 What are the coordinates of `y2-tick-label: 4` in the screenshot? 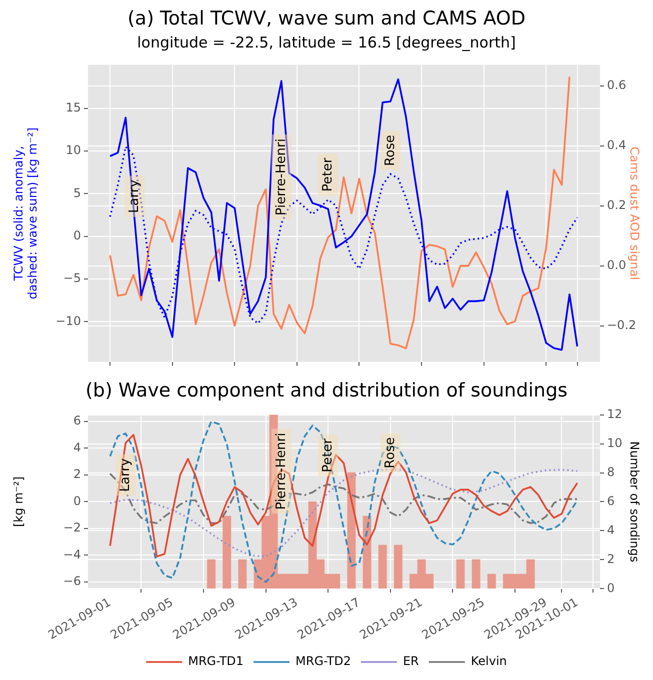 It's located at (611, 529).